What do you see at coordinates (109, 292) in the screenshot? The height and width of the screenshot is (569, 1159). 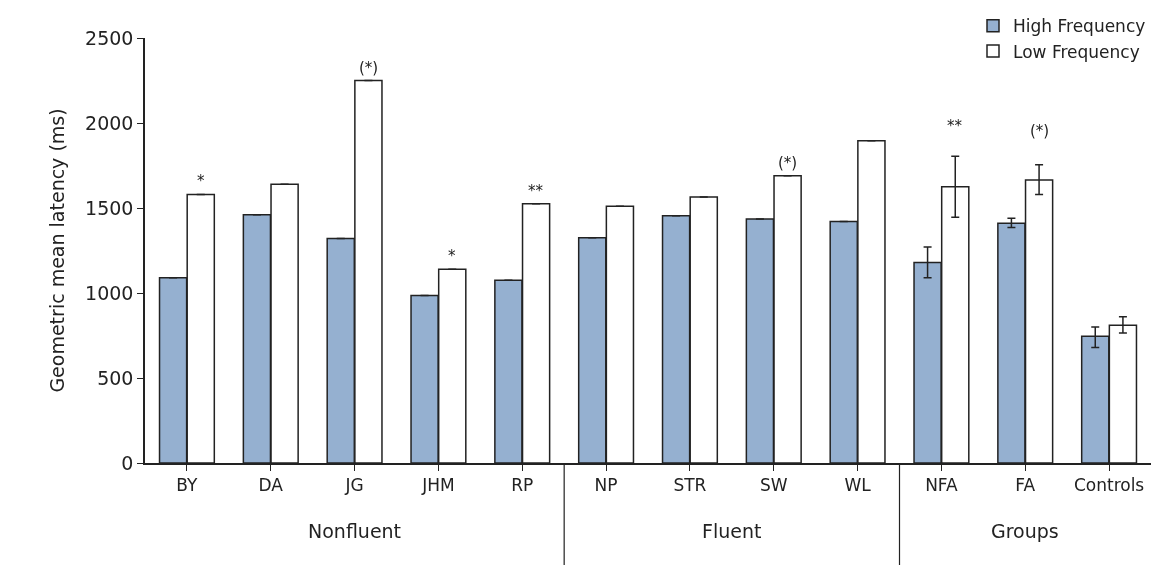 I see `y-tick-label: 1000` at bounding box center [109, 292].